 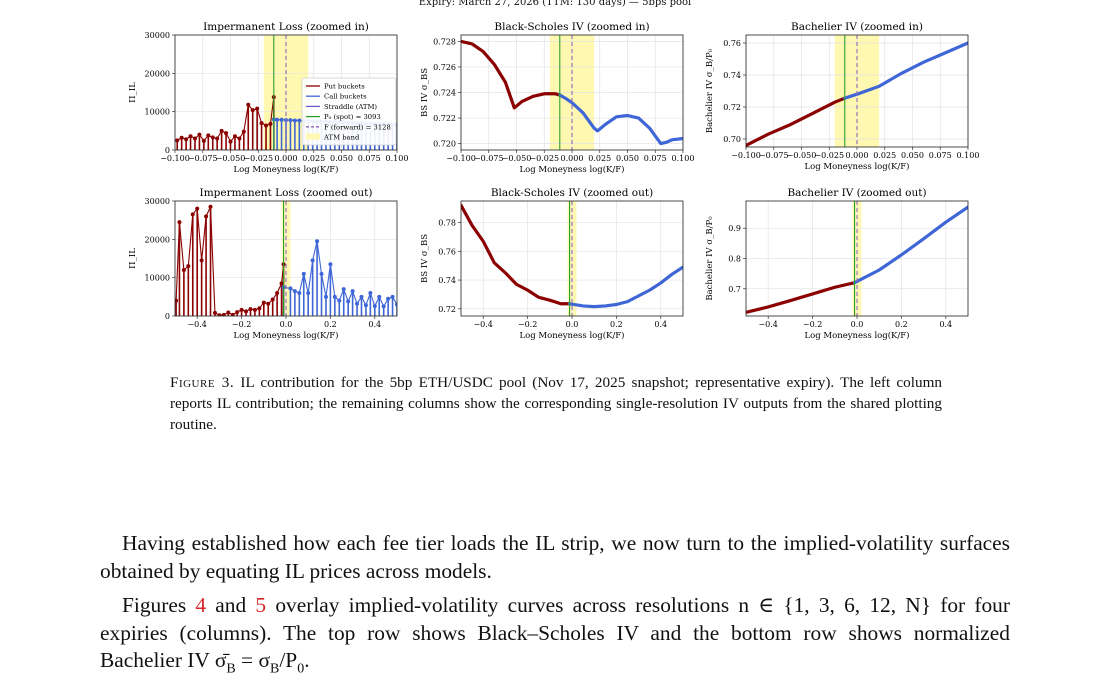 I want to click on x-tick-label: 0.100, so click(x=968, y=155).